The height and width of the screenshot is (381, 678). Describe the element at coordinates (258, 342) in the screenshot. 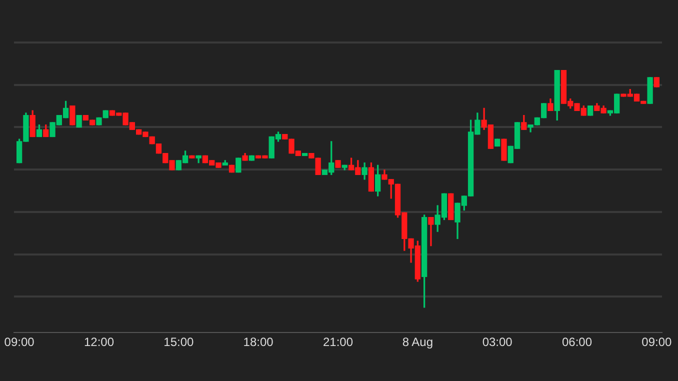

I see `x-tick-label: 18:00` at that location.